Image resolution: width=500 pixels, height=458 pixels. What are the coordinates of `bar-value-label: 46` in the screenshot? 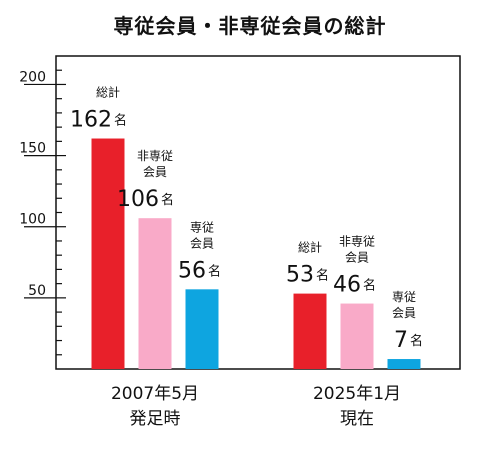 It's located at (347, 285).